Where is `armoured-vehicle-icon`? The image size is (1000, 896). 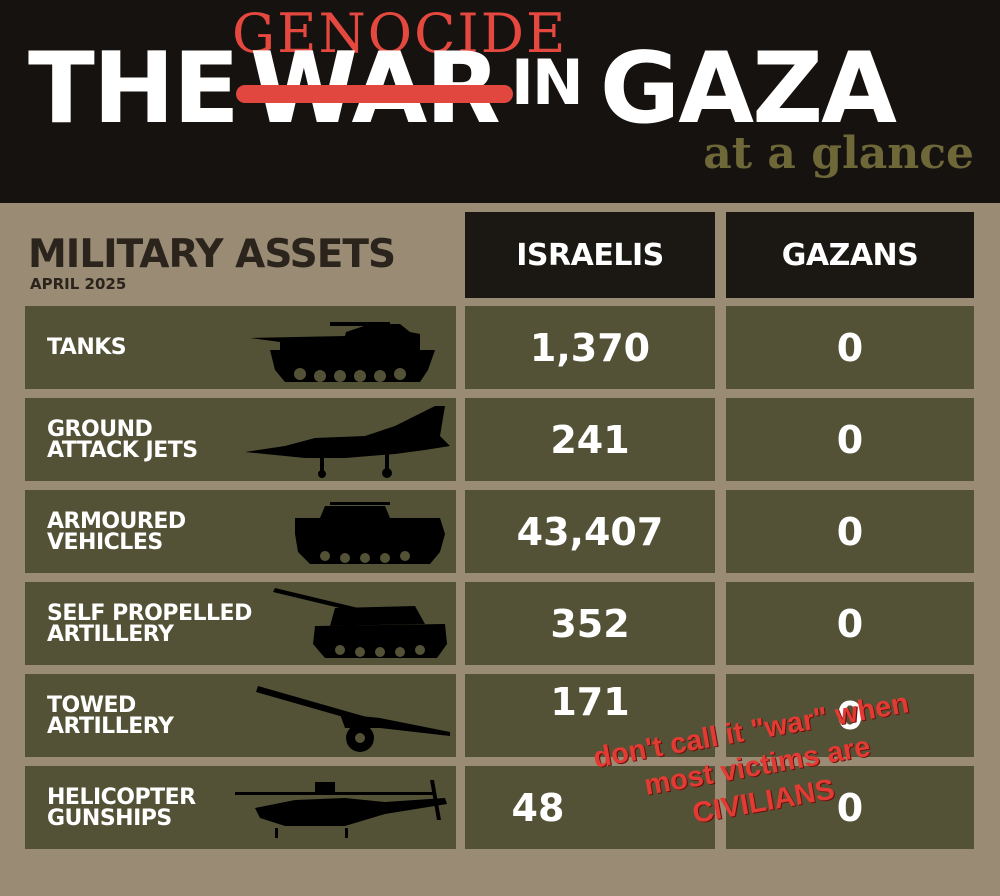 armoured-vehicle-icon is located at coordinates (370, 533).